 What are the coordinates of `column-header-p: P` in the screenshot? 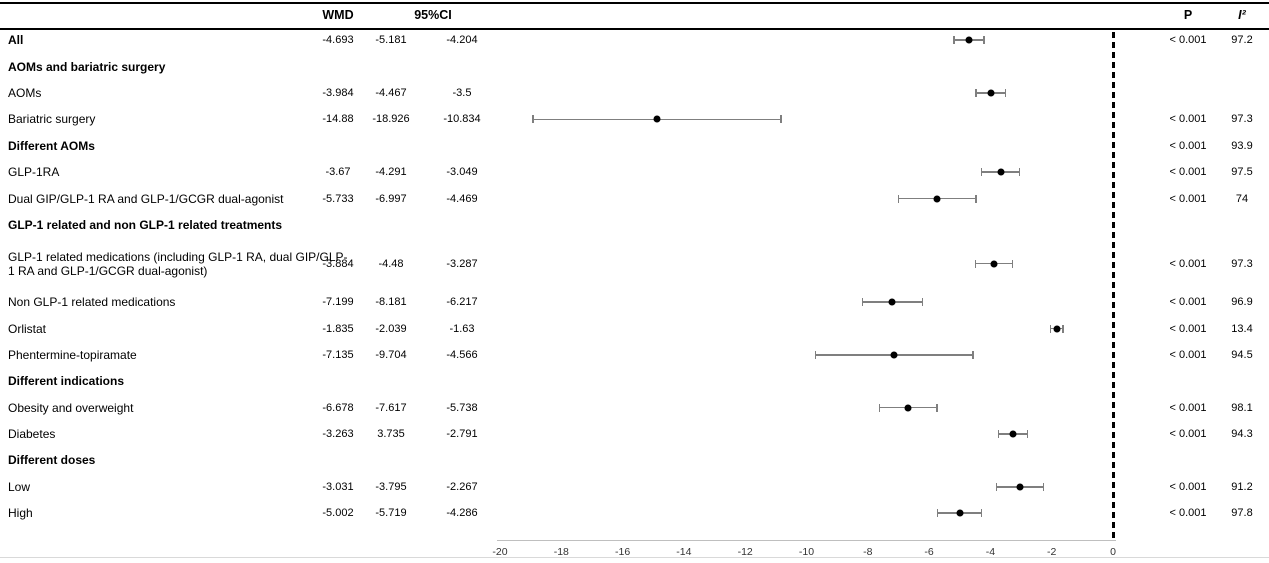 It's located at (1188, 15).